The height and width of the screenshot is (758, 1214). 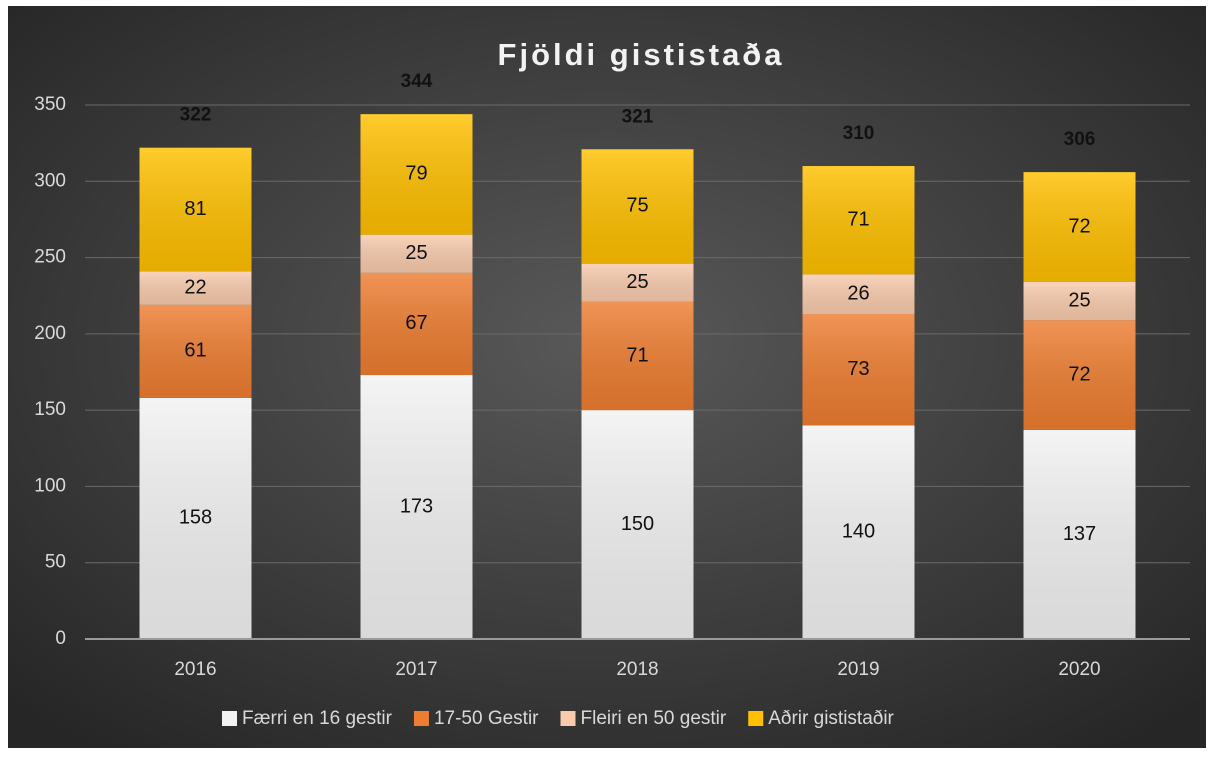 I want to click on total-label: 322, so click(x=196, y=115).